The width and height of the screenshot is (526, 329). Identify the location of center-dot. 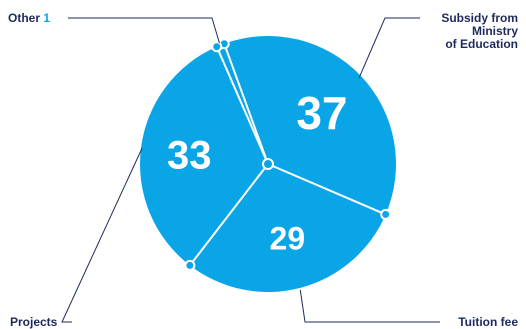
(268, 164).